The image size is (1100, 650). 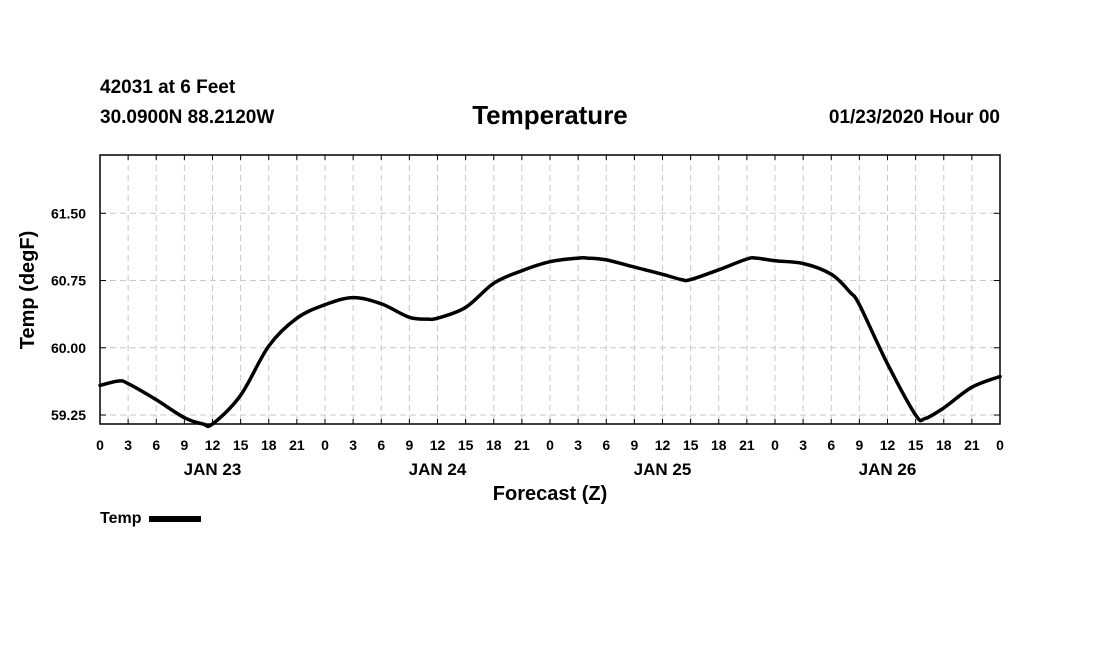 What do you see at coordinates (68, 213) in the screenshot?
I see `y-tick-label: 61.50` at bounding box center [68, 213].